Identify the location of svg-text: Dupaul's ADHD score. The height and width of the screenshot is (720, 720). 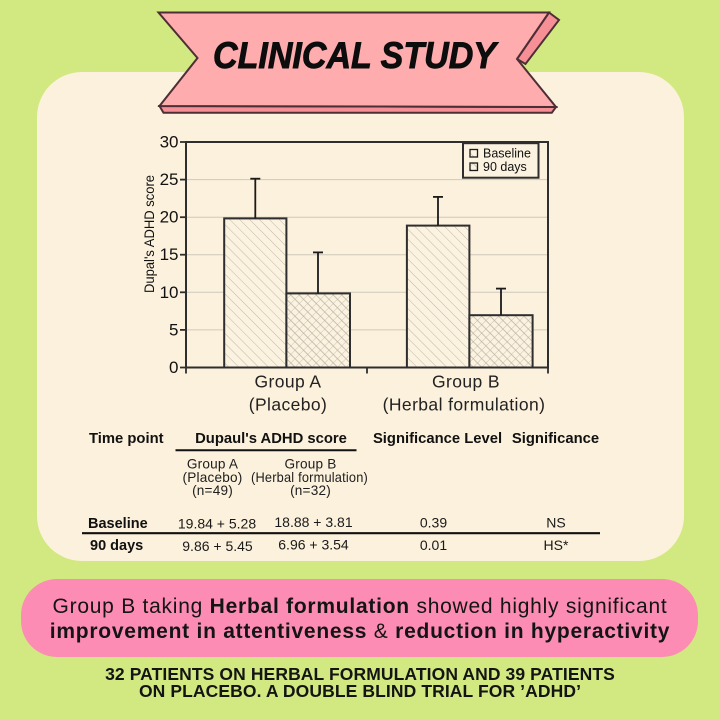
(271, 439).